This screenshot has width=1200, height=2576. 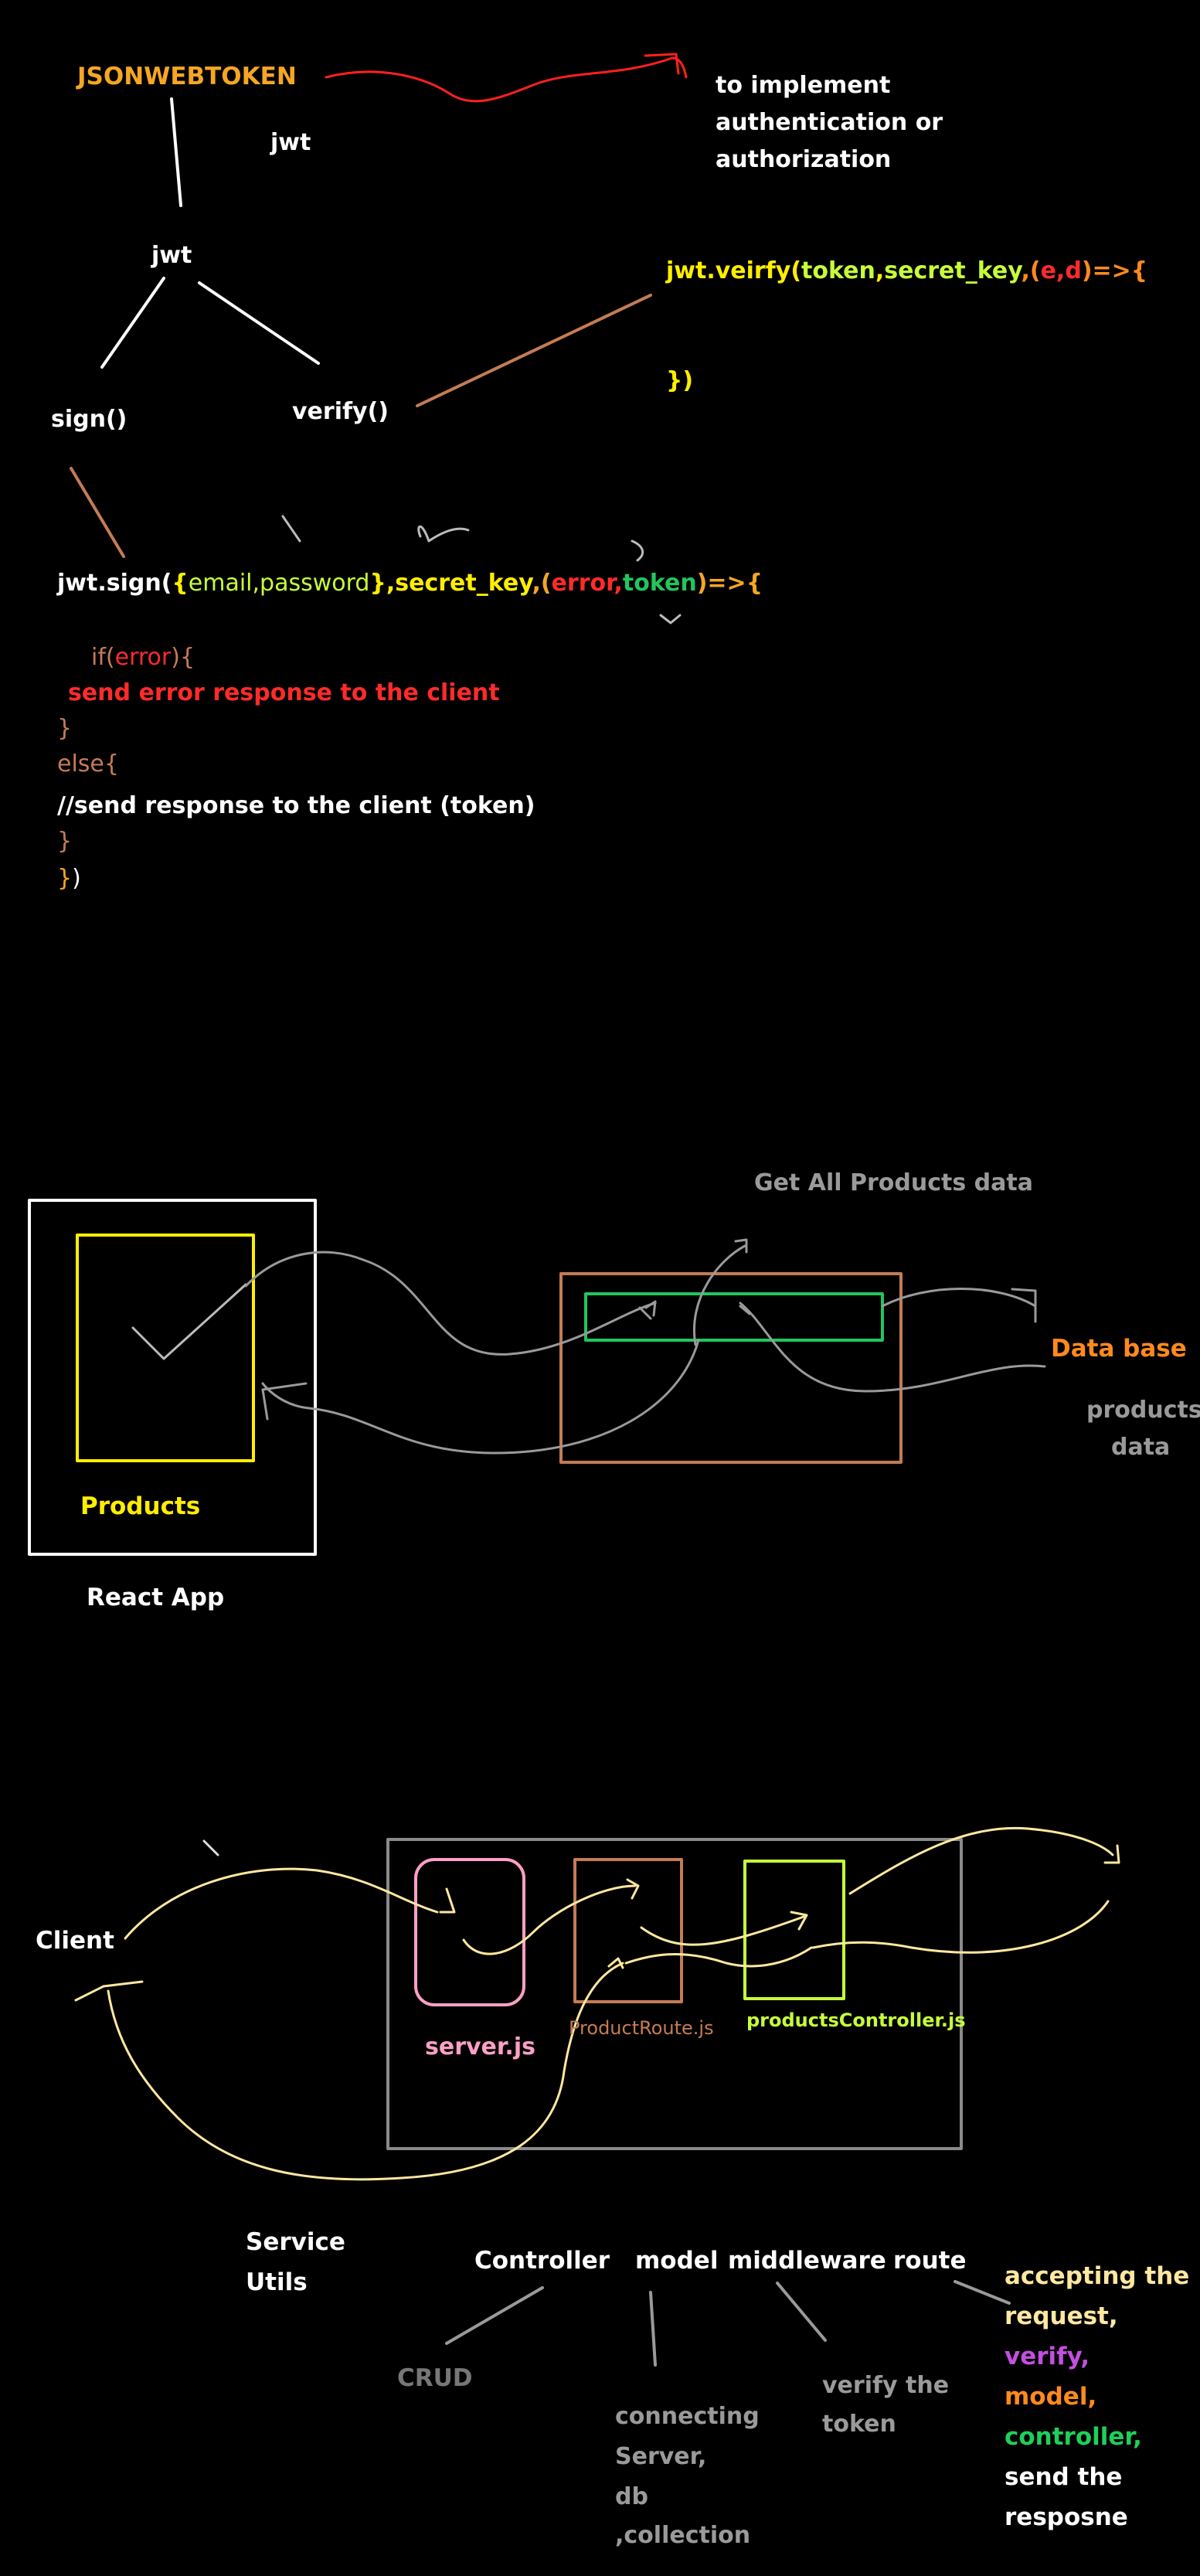 I want to click on products-box, so click(x=165, y=1348).